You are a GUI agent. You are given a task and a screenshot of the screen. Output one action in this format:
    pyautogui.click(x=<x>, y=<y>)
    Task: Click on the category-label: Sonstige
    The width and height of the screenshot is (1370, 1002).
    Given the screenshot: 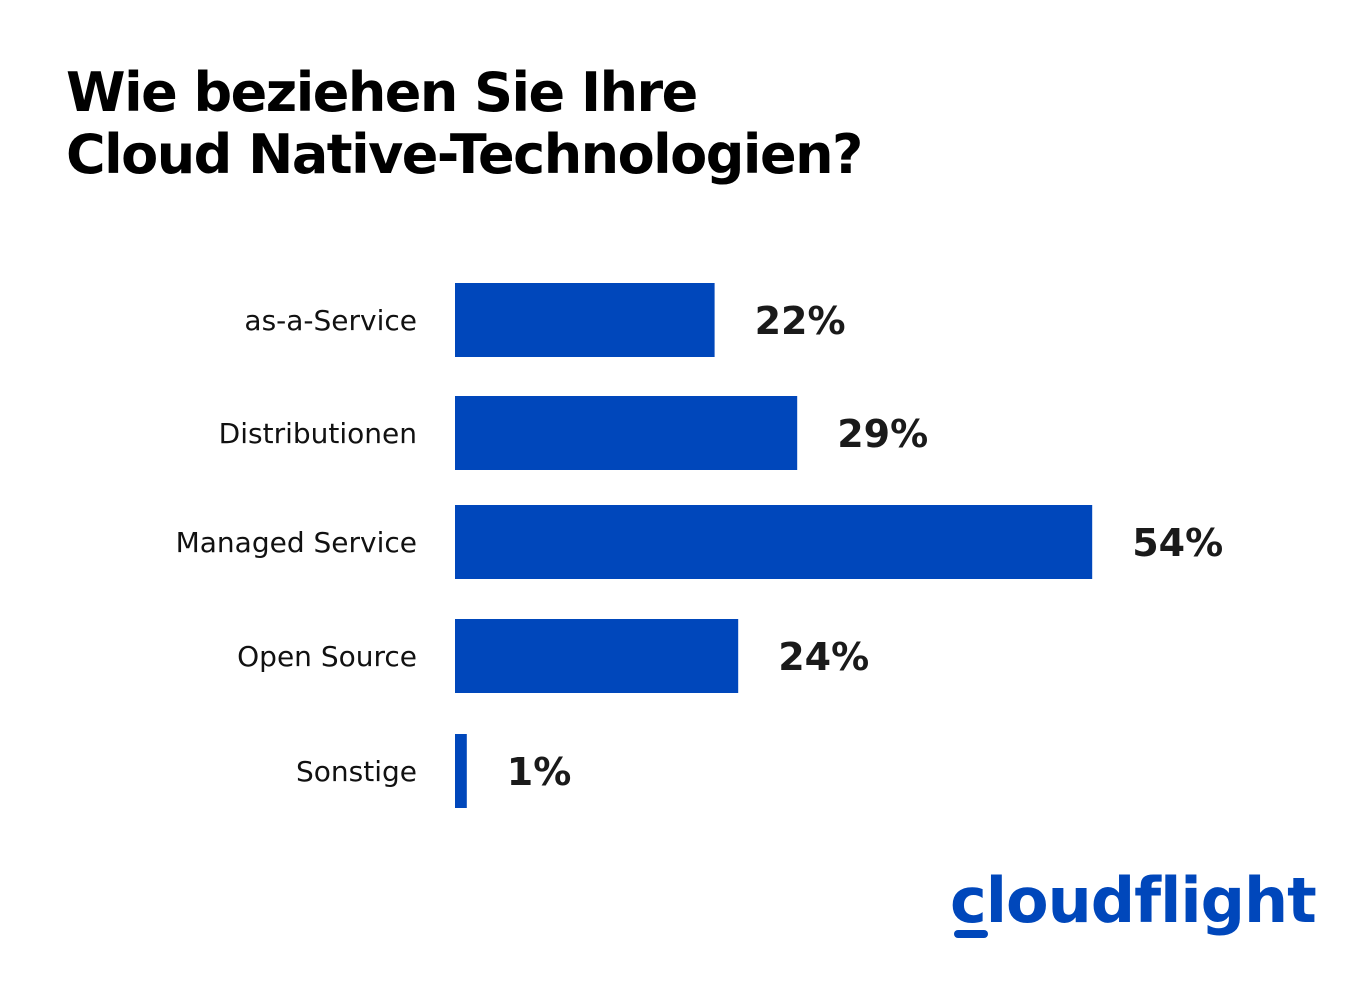 What is the action you would take?
    pyautogui.click(x=356, y=771)
    